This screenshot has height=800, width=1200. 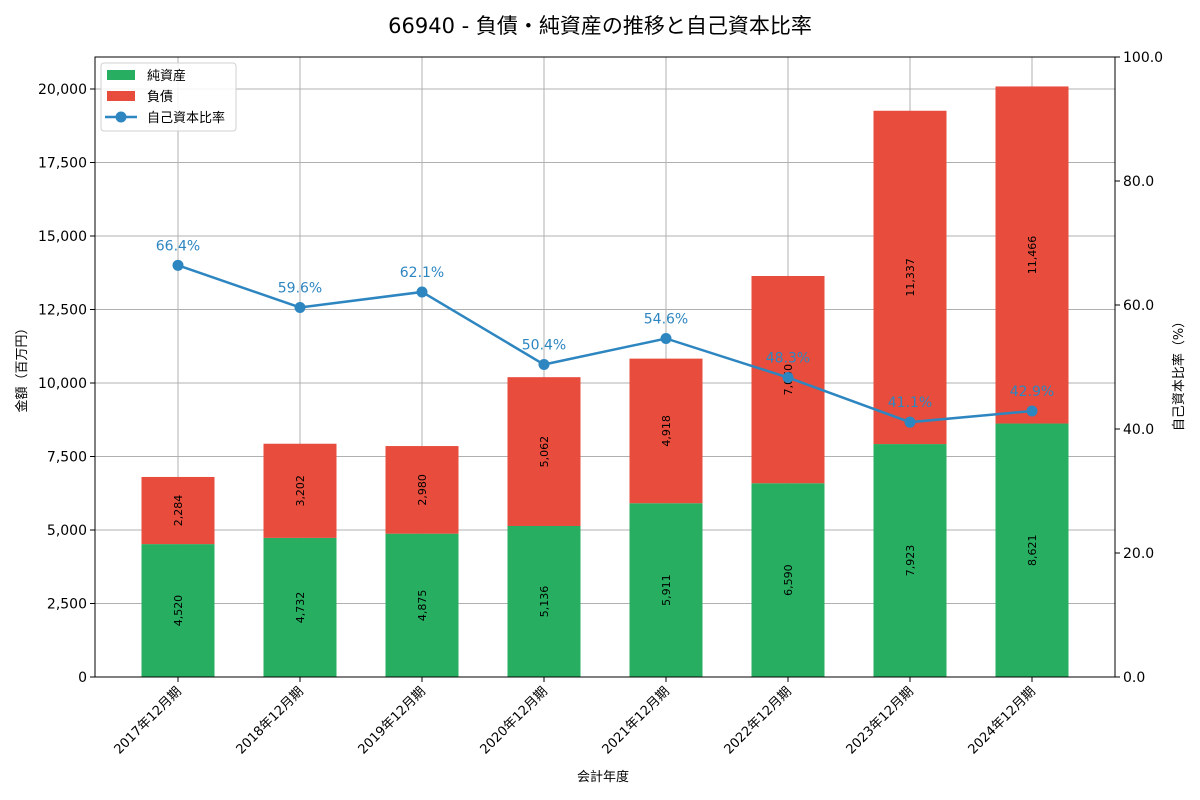 What do you see at coordinates (544, 346) in the screenshot?
I see `ratio-value-label: 50.4%` at bounding box center [544, 346].